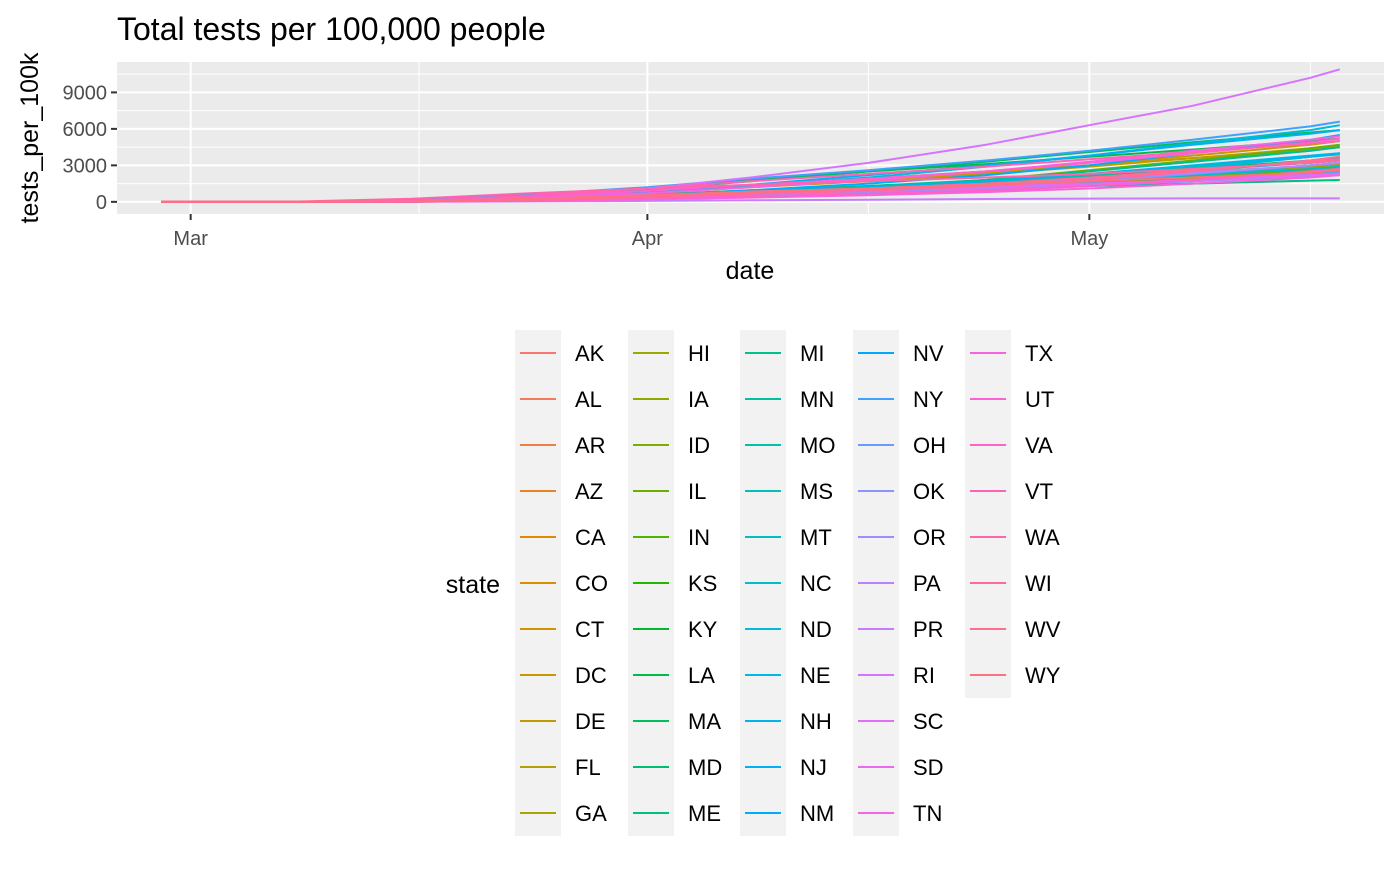  Describe the element at coordinates (786, 491) in the screenshot. I see `legend-item-ms: MS` at that location.